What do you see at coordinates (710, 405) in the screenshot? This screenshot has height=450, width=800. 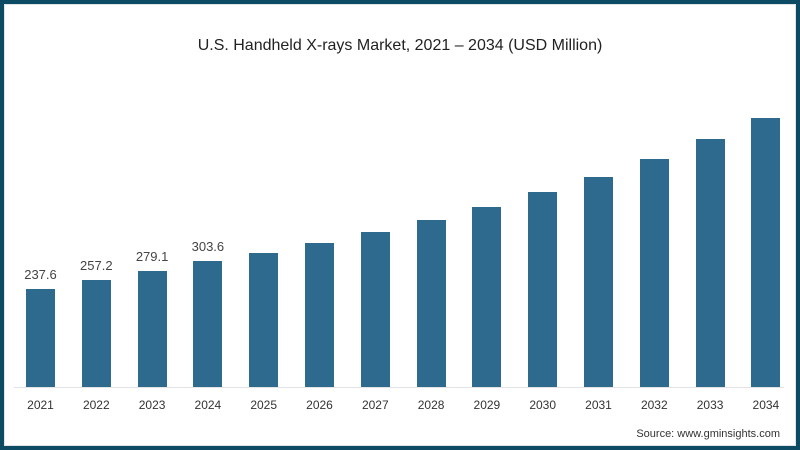 I see `x-tick-label: 2033` at bounding box center [710, 405].